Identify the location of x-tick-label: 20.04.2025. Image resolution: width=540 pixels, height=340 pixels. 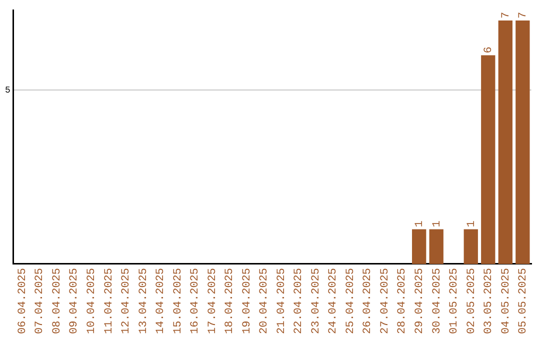
(264, 301).